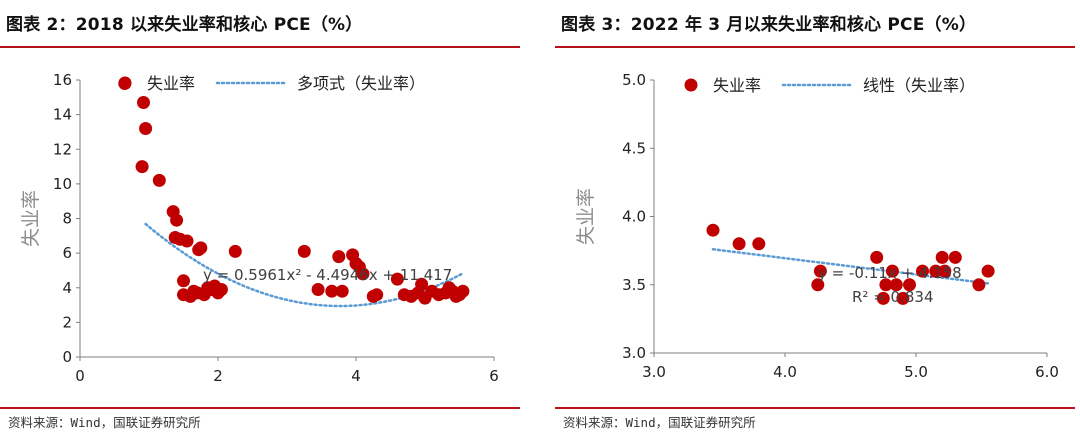  Describe the element at coordinates (769, 25) in the screenshot. I see `chart-title: 图表 3：2022 年 3 月以来失业率和核心 PCE（%）` at that location.